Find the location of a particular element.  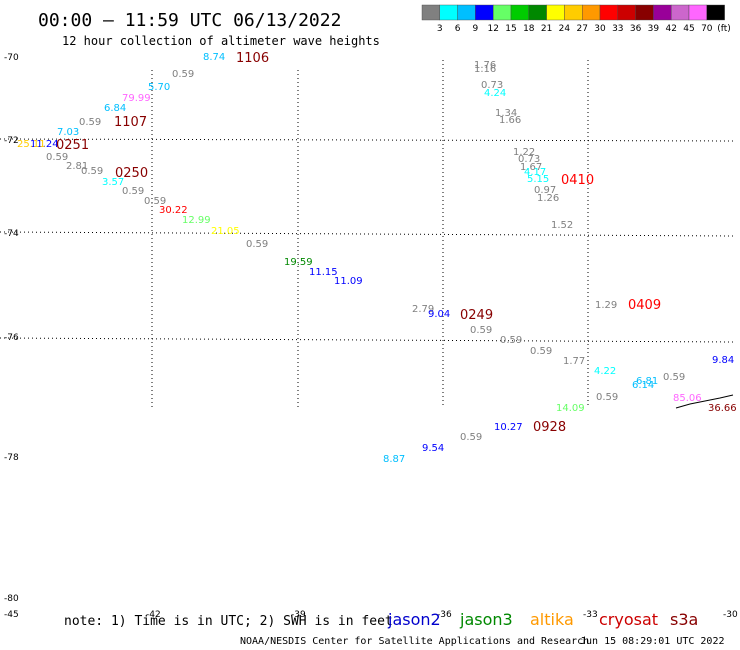

wave-height-label: 4.22 is located at coordinates (605, 371).